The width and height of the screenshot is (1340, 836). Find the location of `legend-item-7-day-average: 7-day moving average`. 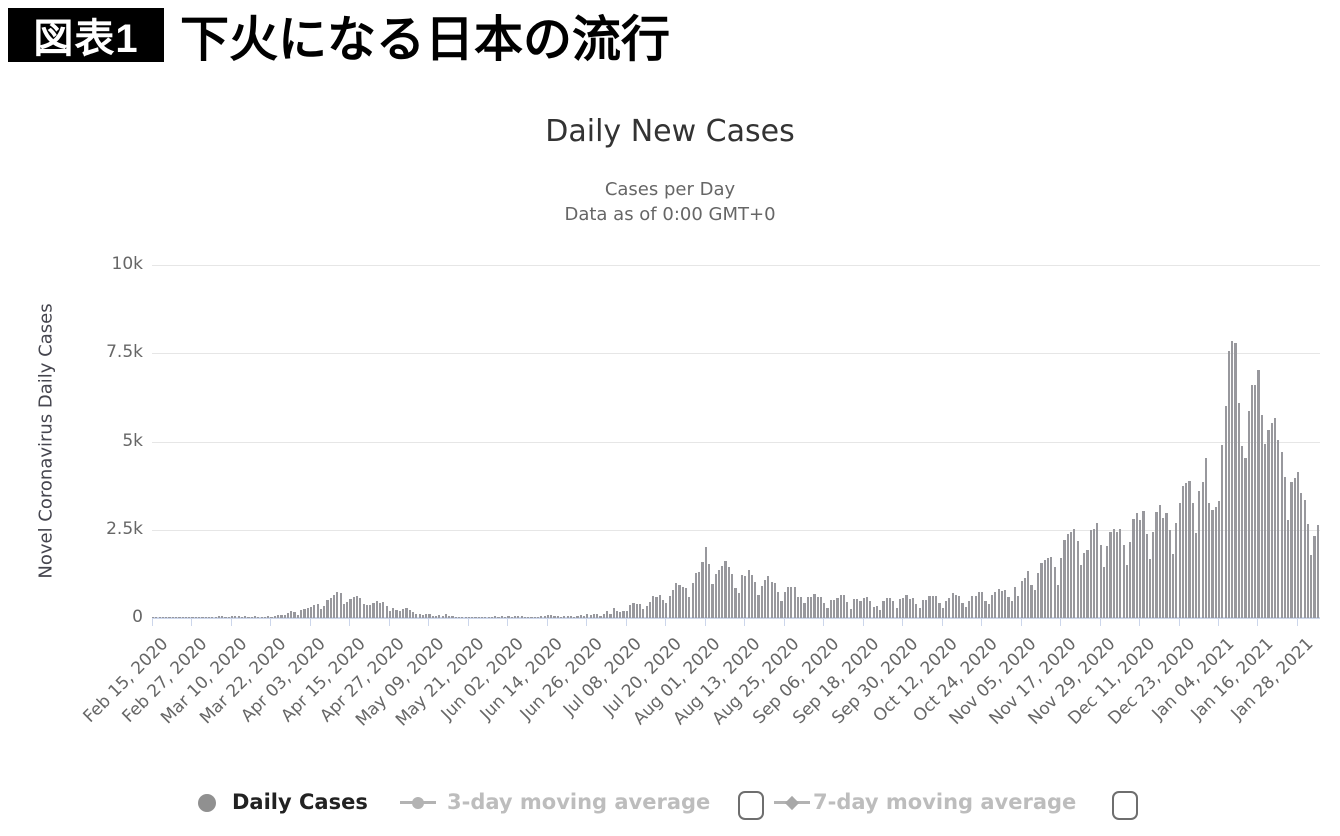

legend-item-7-day-average: 7-day moving average is located at coordinates (945, 802).